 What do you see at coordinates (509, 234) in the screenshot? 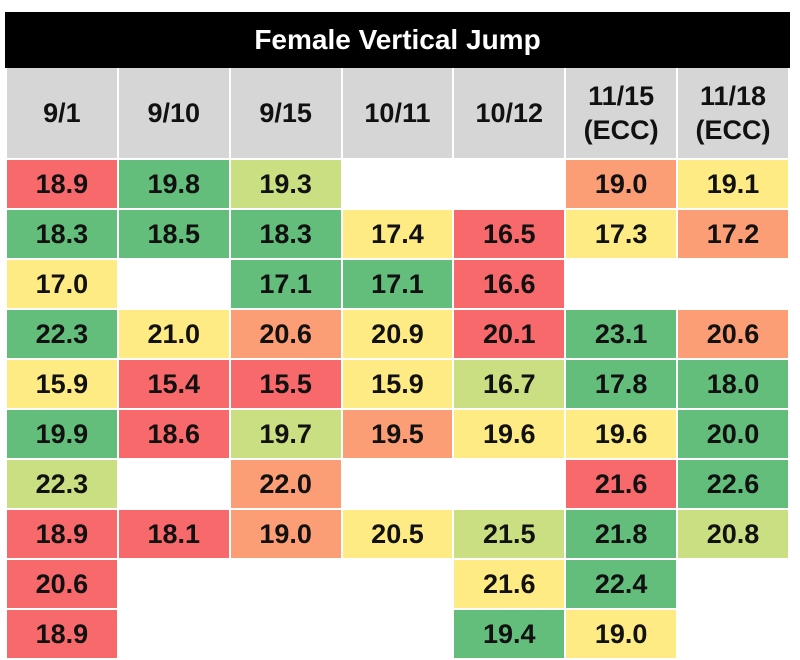
I see `data-cell: 16.5` at bounding box center [509, 234].